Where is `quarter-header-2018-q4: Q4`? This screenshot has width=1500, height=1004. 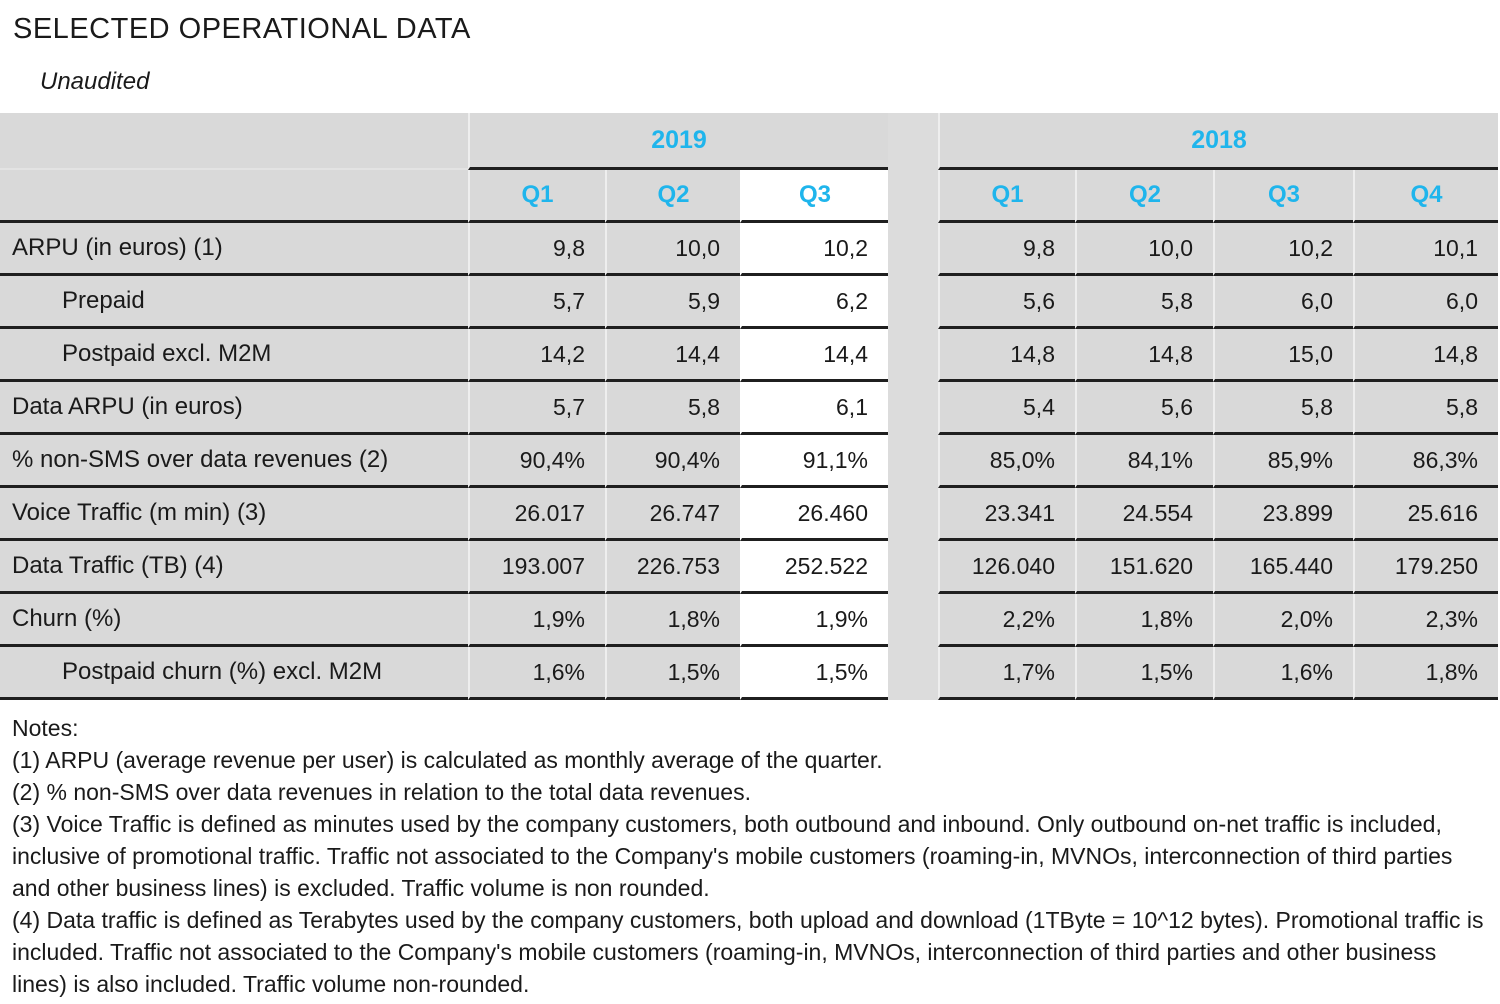
quarter-header-2018-q4: Q4 is located at coordinates (1425, 196).